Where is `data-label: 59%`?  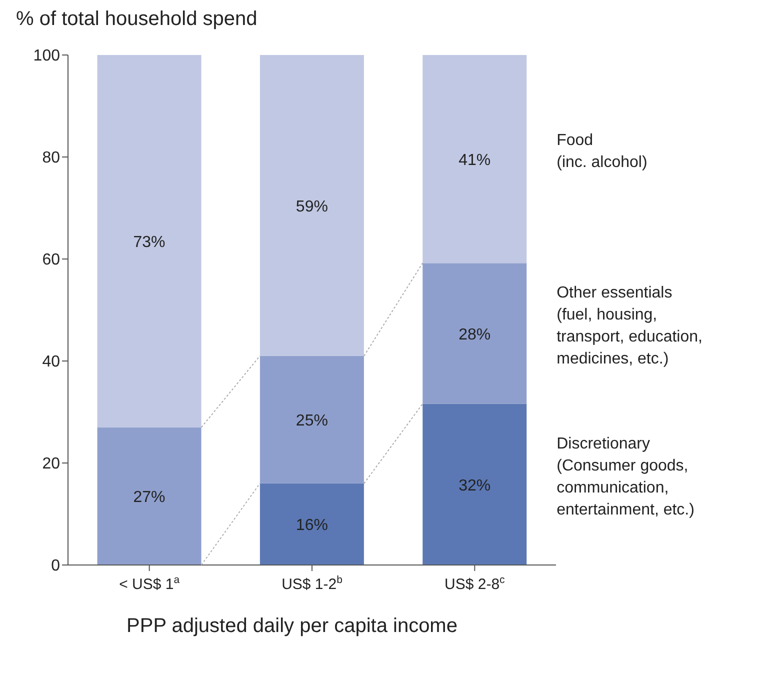 data-label: 59% is located at coordinates (312, 207).